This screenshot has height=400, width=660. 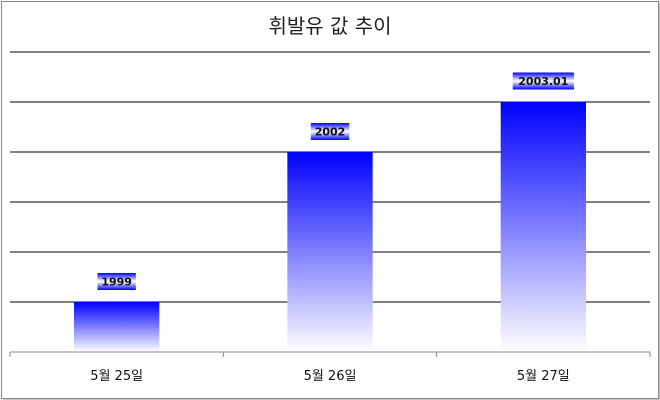 I want to click on data-label: 2003.01, so click(x=543, y=81).